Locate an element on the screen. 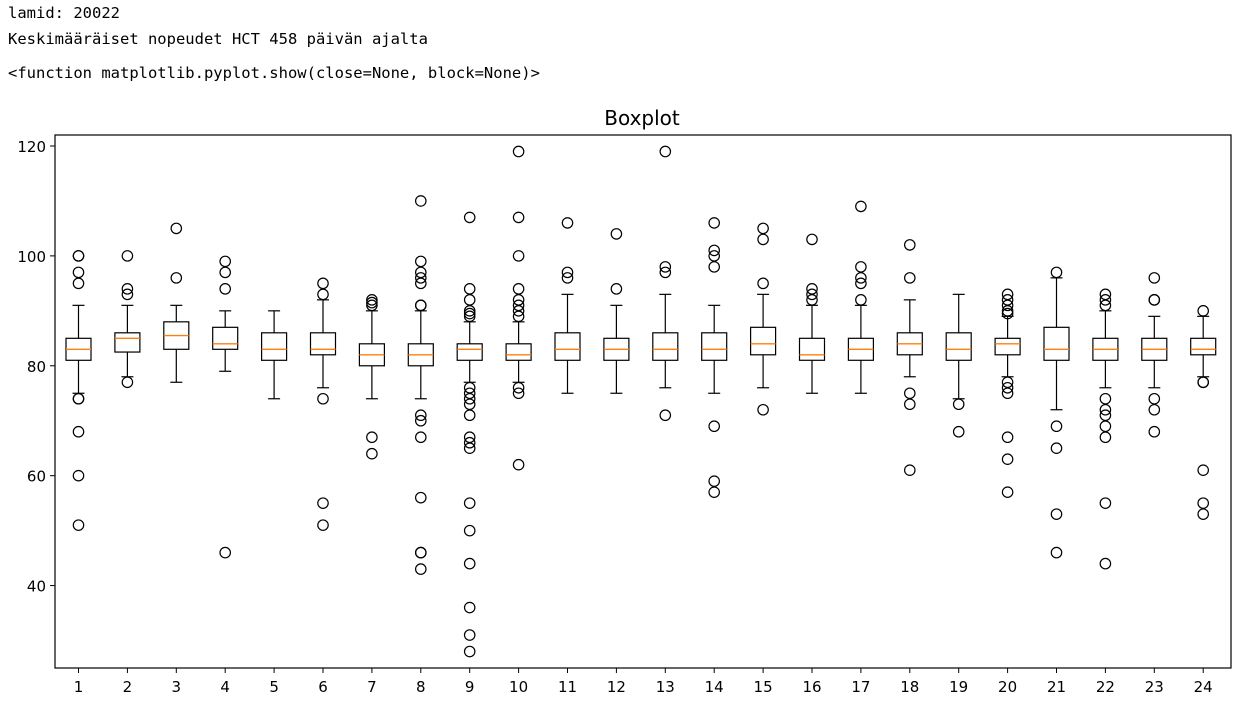  output-line-id: lamid: 20022 is located at coordinates (64, 13).